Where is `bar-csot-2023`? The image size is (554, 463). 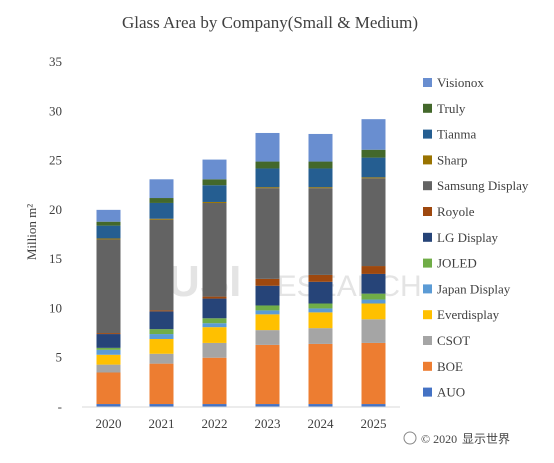
bar-csot-2023 is located at coordinates (267, 337).